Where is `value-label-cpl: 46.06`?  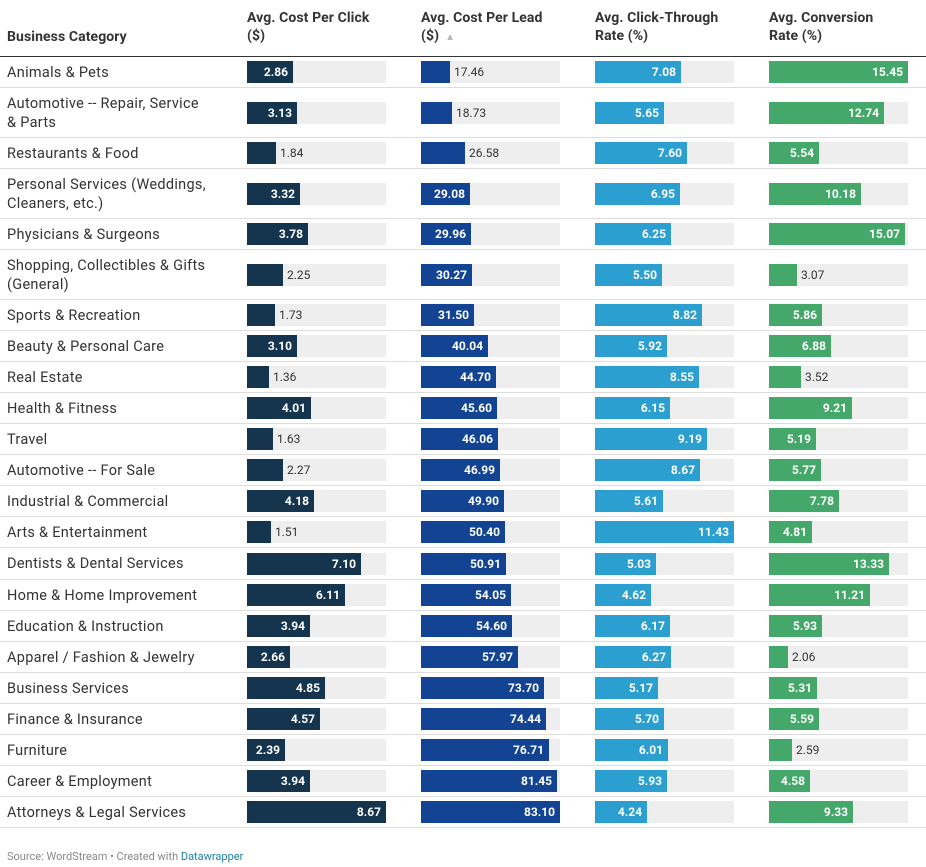 value-label-cpl: 46.06 is located at coordinates (477, 439).